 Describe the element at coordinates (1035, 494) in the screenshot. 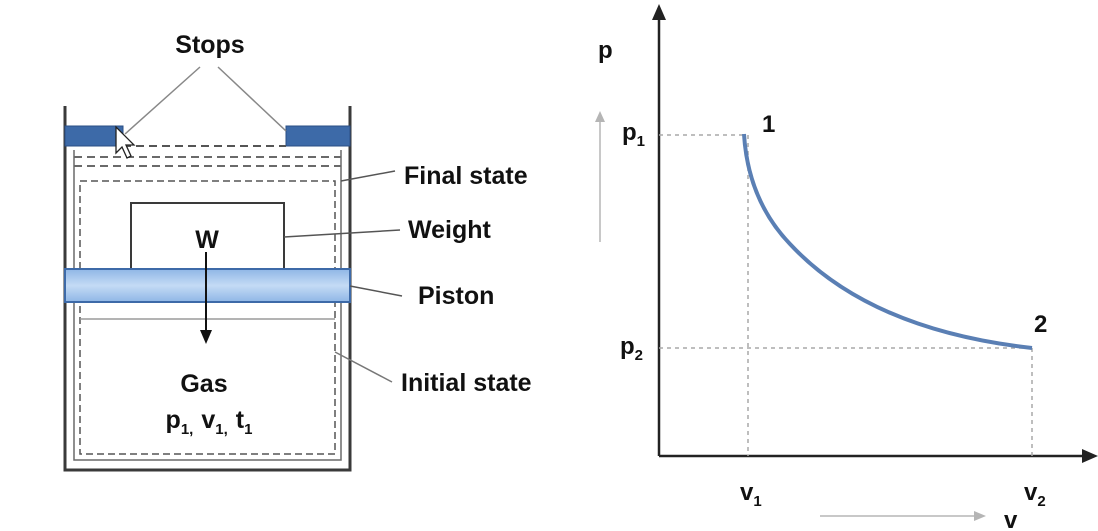

I see `x-tick-v2: v2` at that location.